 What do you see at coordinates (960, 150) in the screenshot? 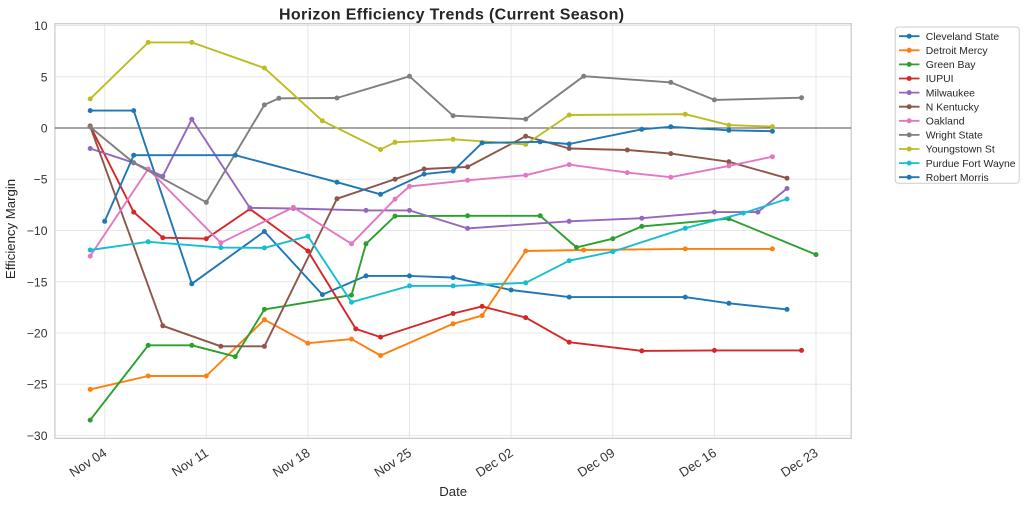
I see `svg-text: Youngstown St` at bounding box center [960, 150].